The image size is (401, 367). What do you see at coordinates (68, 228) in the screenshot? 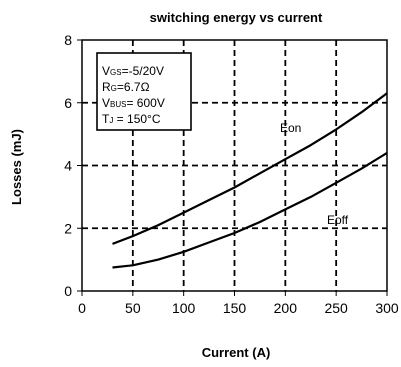
I see `y-tick-label: 2` at bounding box center [68, 228].